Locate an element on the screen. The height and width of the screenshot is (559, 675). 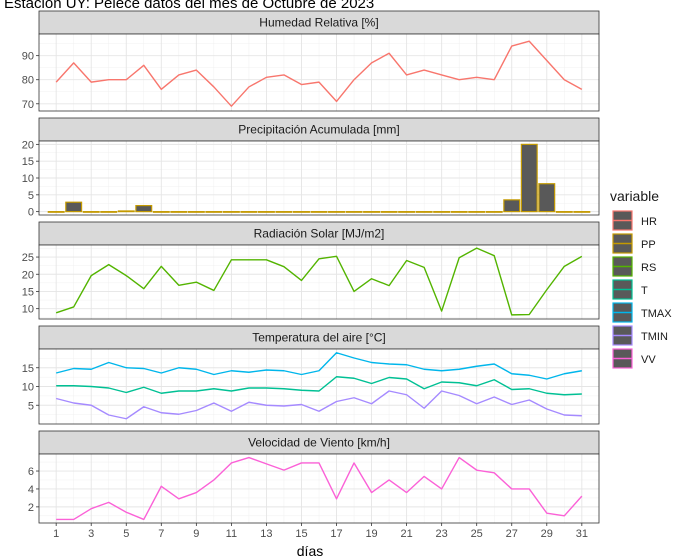
panel-5: Velocidad de Viento [km/h] 2 4 6 is located at coordinates (314, 477).